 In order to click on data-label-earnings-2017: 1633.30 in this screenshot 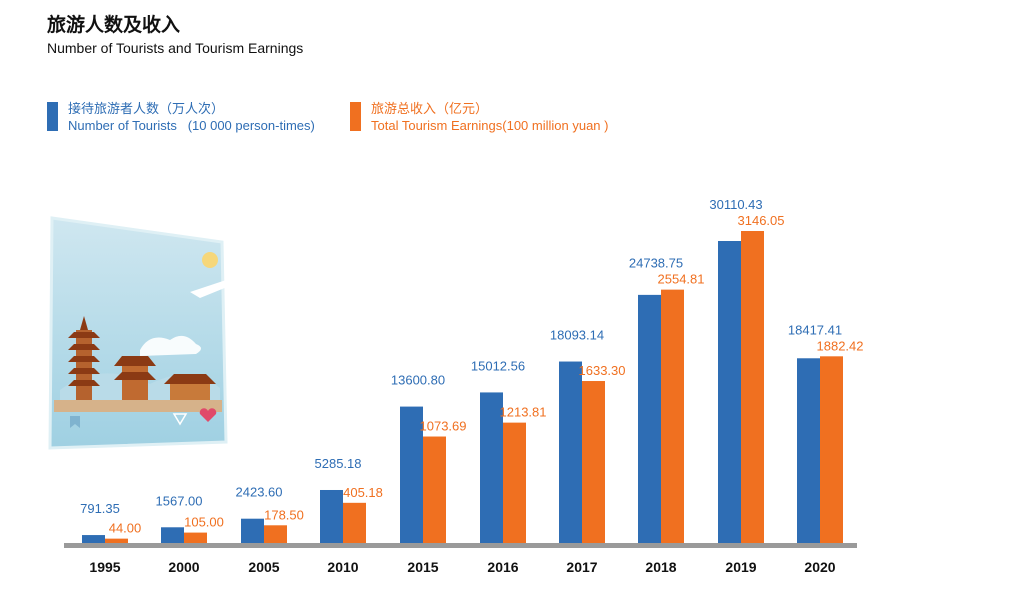, I will do `click(602, 370)`.